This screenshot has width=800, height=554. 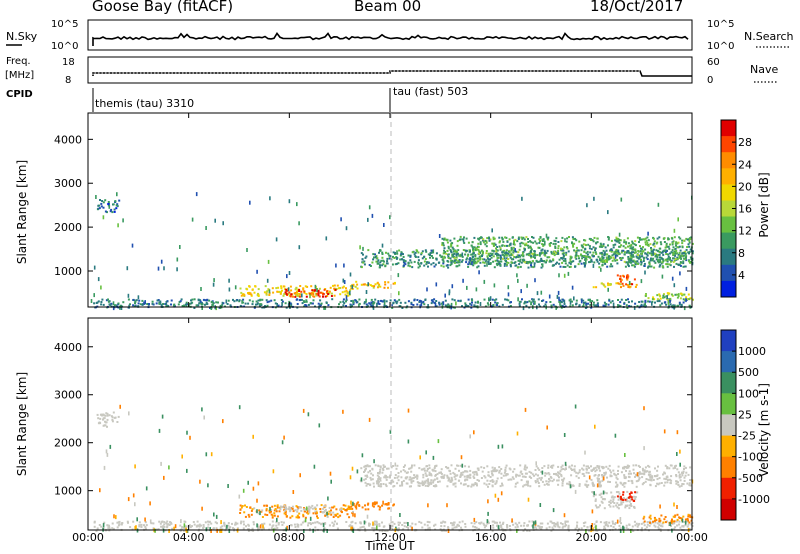 What do you see at coordinates (764, 69) in the screenshot?
I see `nave-label: Nave` at bounding box center [764, 69].